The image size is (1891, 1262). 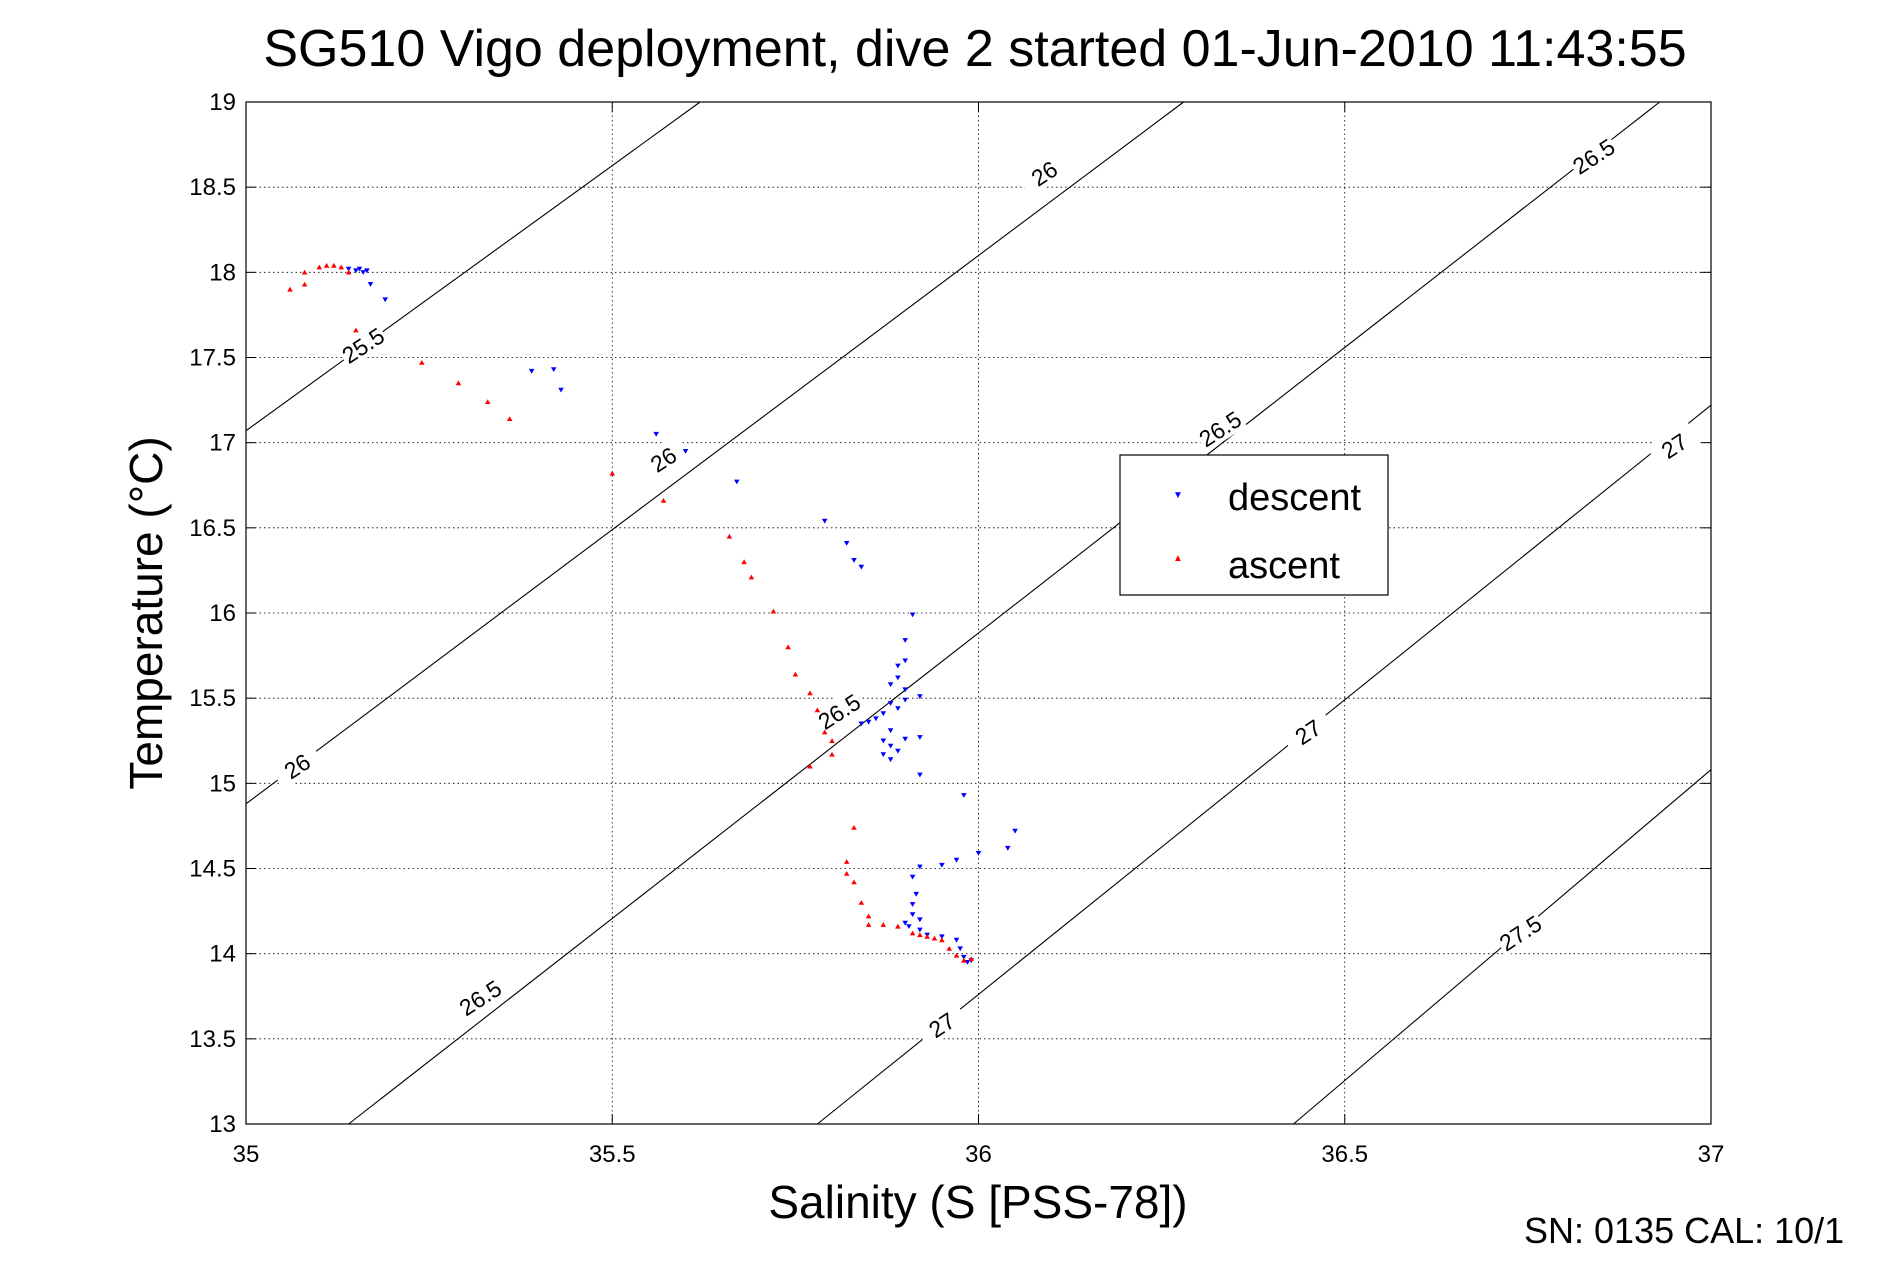 I want to click on y-tick-label: 17, so click(x=222, y=443).